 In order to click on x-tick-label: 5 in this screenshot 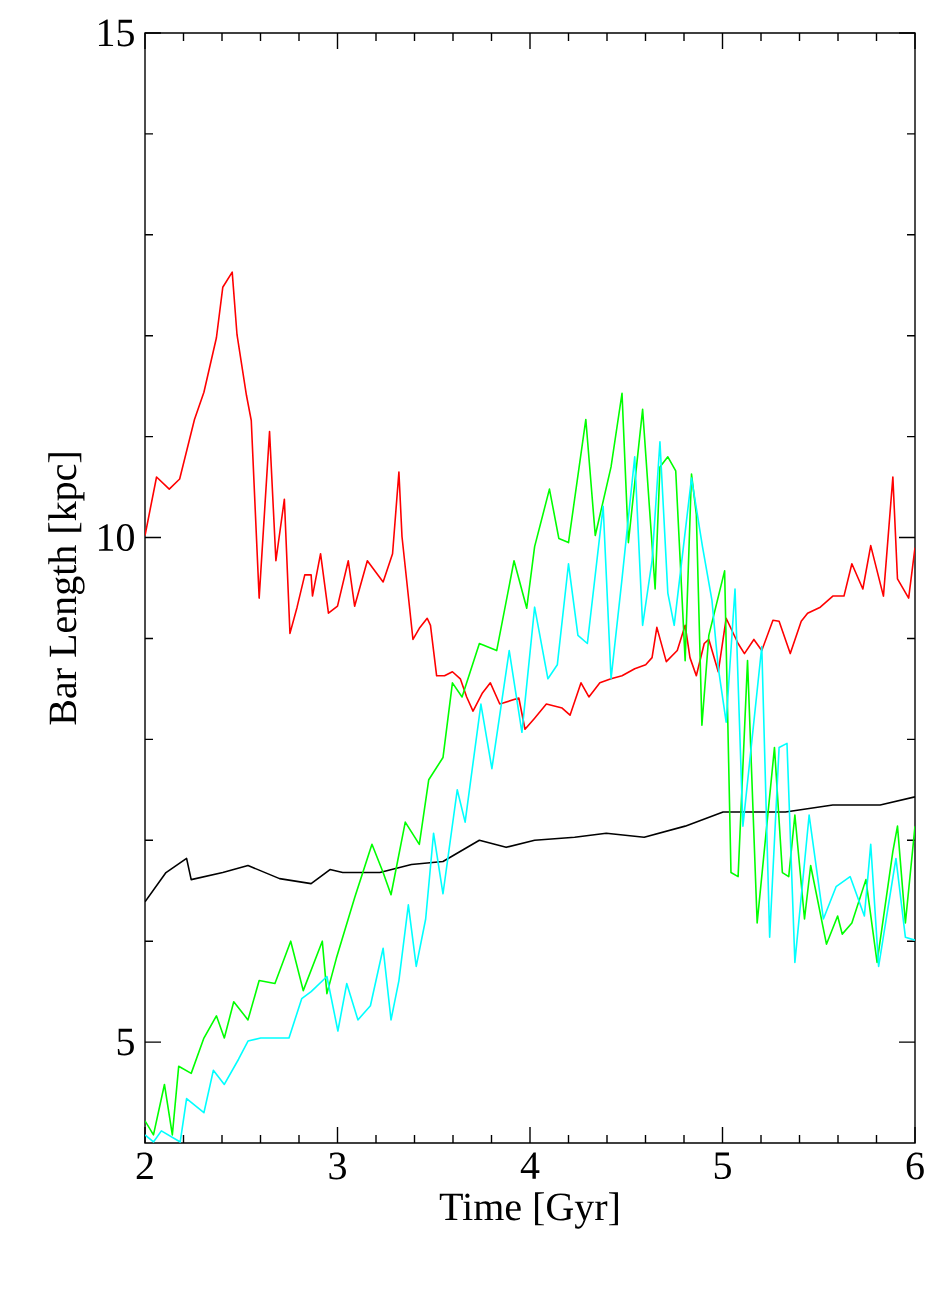, I will do `click(722, 1166)`.